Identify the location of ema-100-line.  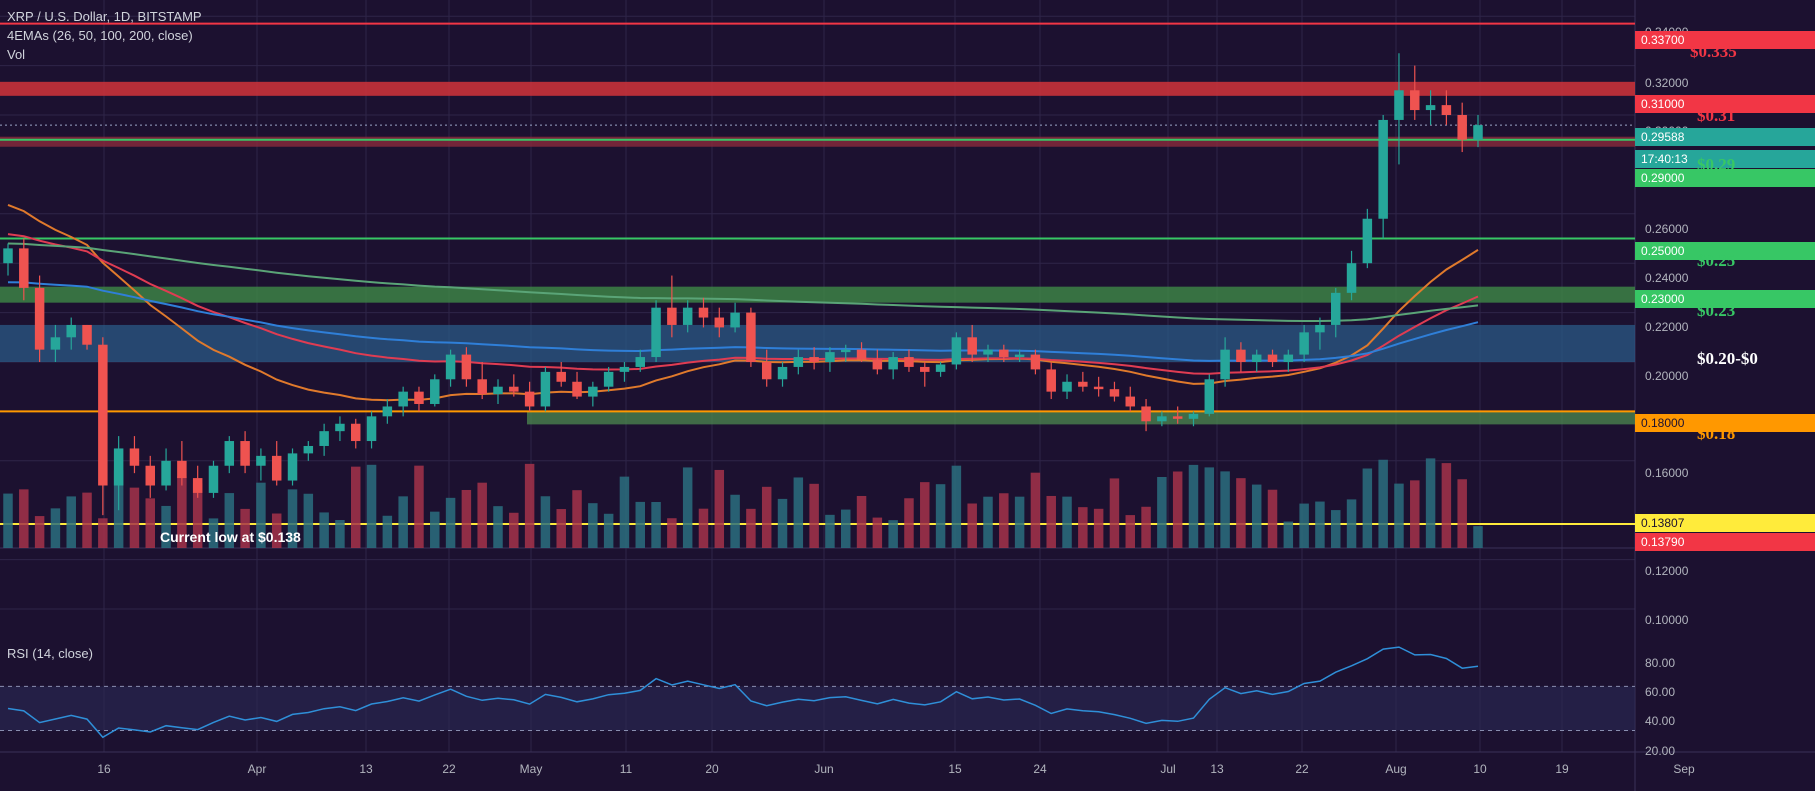
(743, 321).